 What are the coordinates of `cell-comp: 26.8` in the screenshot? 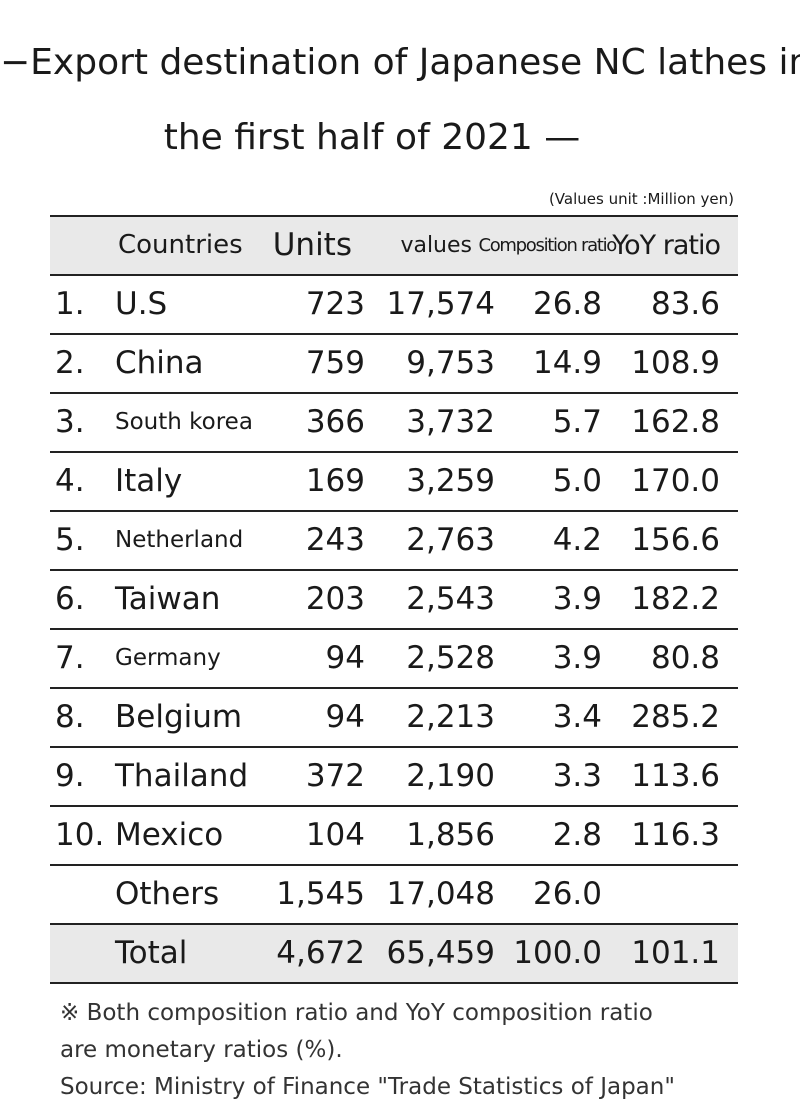 It's located at (567, 304).